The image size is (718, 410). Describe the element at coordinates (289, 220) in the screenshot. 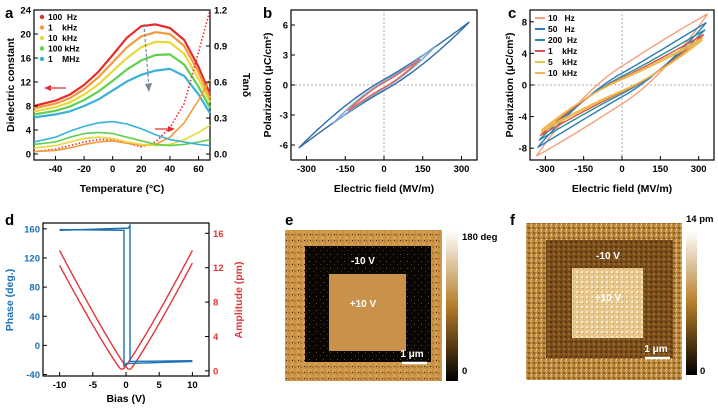

I see `panel-label-e: e` at that location.